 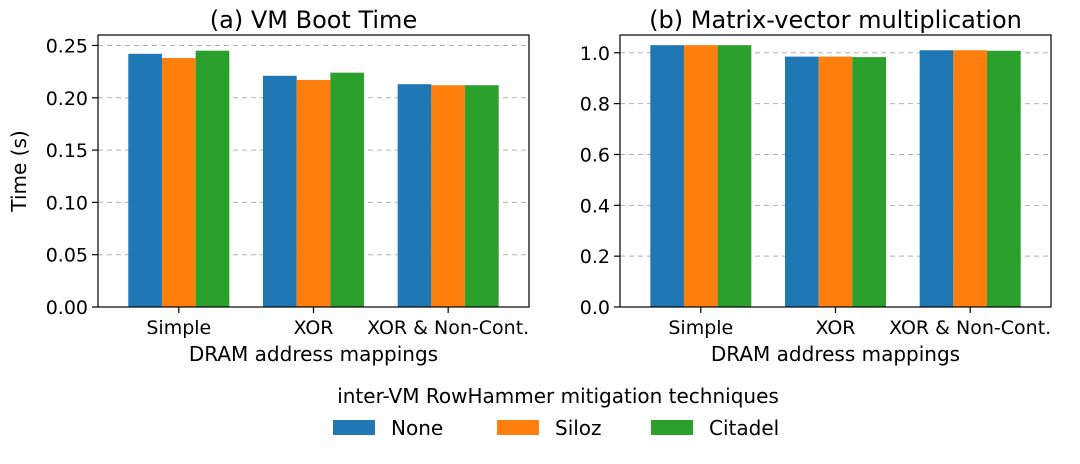 I want to click on legend-label-citadel: Citadel, so click(x=744, y=428).